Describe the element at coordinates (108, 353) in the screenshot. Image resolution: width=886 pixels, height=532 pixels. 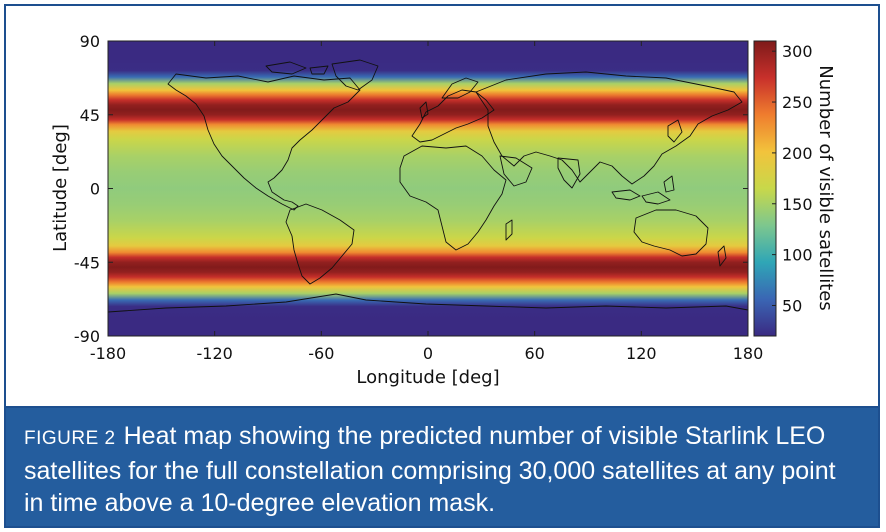
I see `x-tick-label: -180` at that location.